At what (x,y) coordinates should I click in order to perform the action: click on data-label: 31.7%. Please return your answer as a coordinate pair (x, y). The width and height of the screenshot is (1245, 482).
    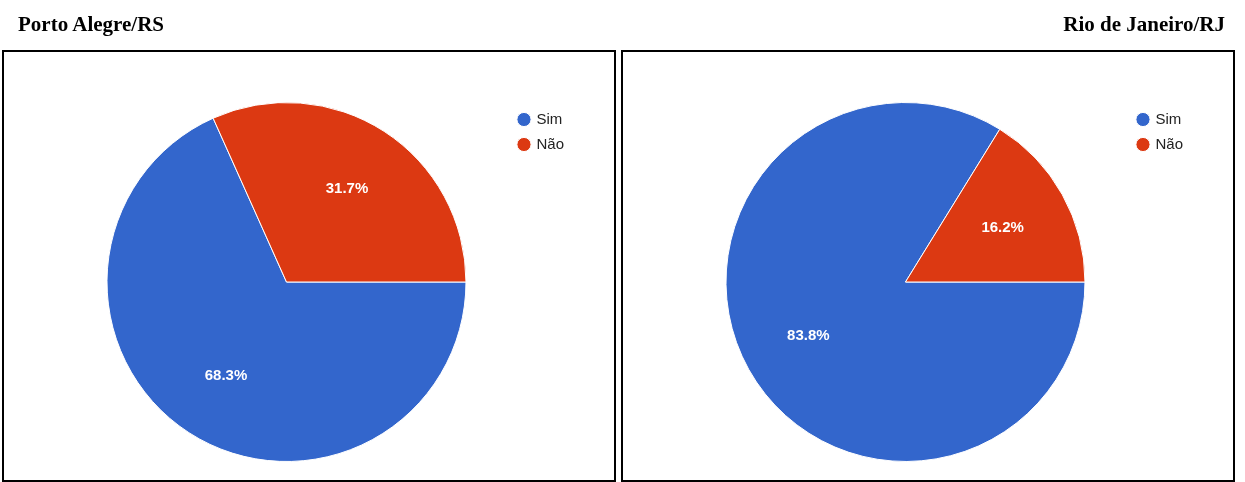
    Looking at the image, I should click on (347, 187).